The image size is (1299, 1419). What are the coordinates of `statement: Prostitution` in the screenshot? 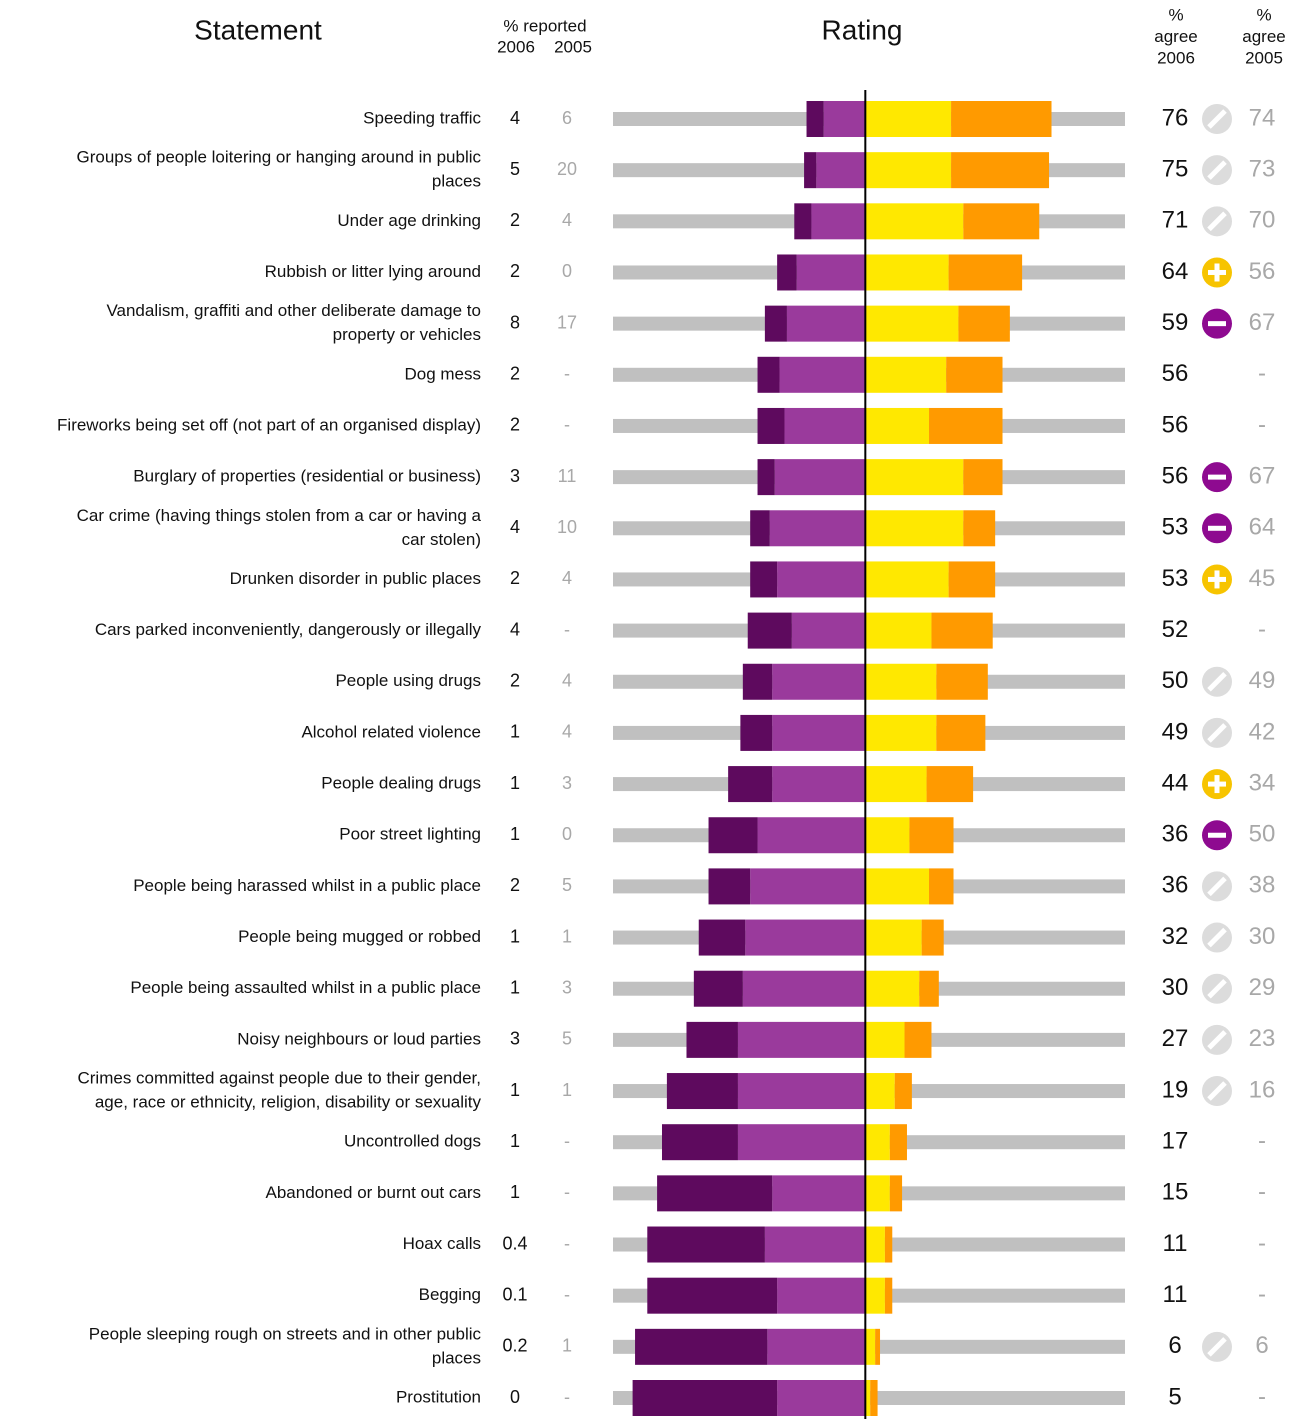 It's located at (438, 1396).